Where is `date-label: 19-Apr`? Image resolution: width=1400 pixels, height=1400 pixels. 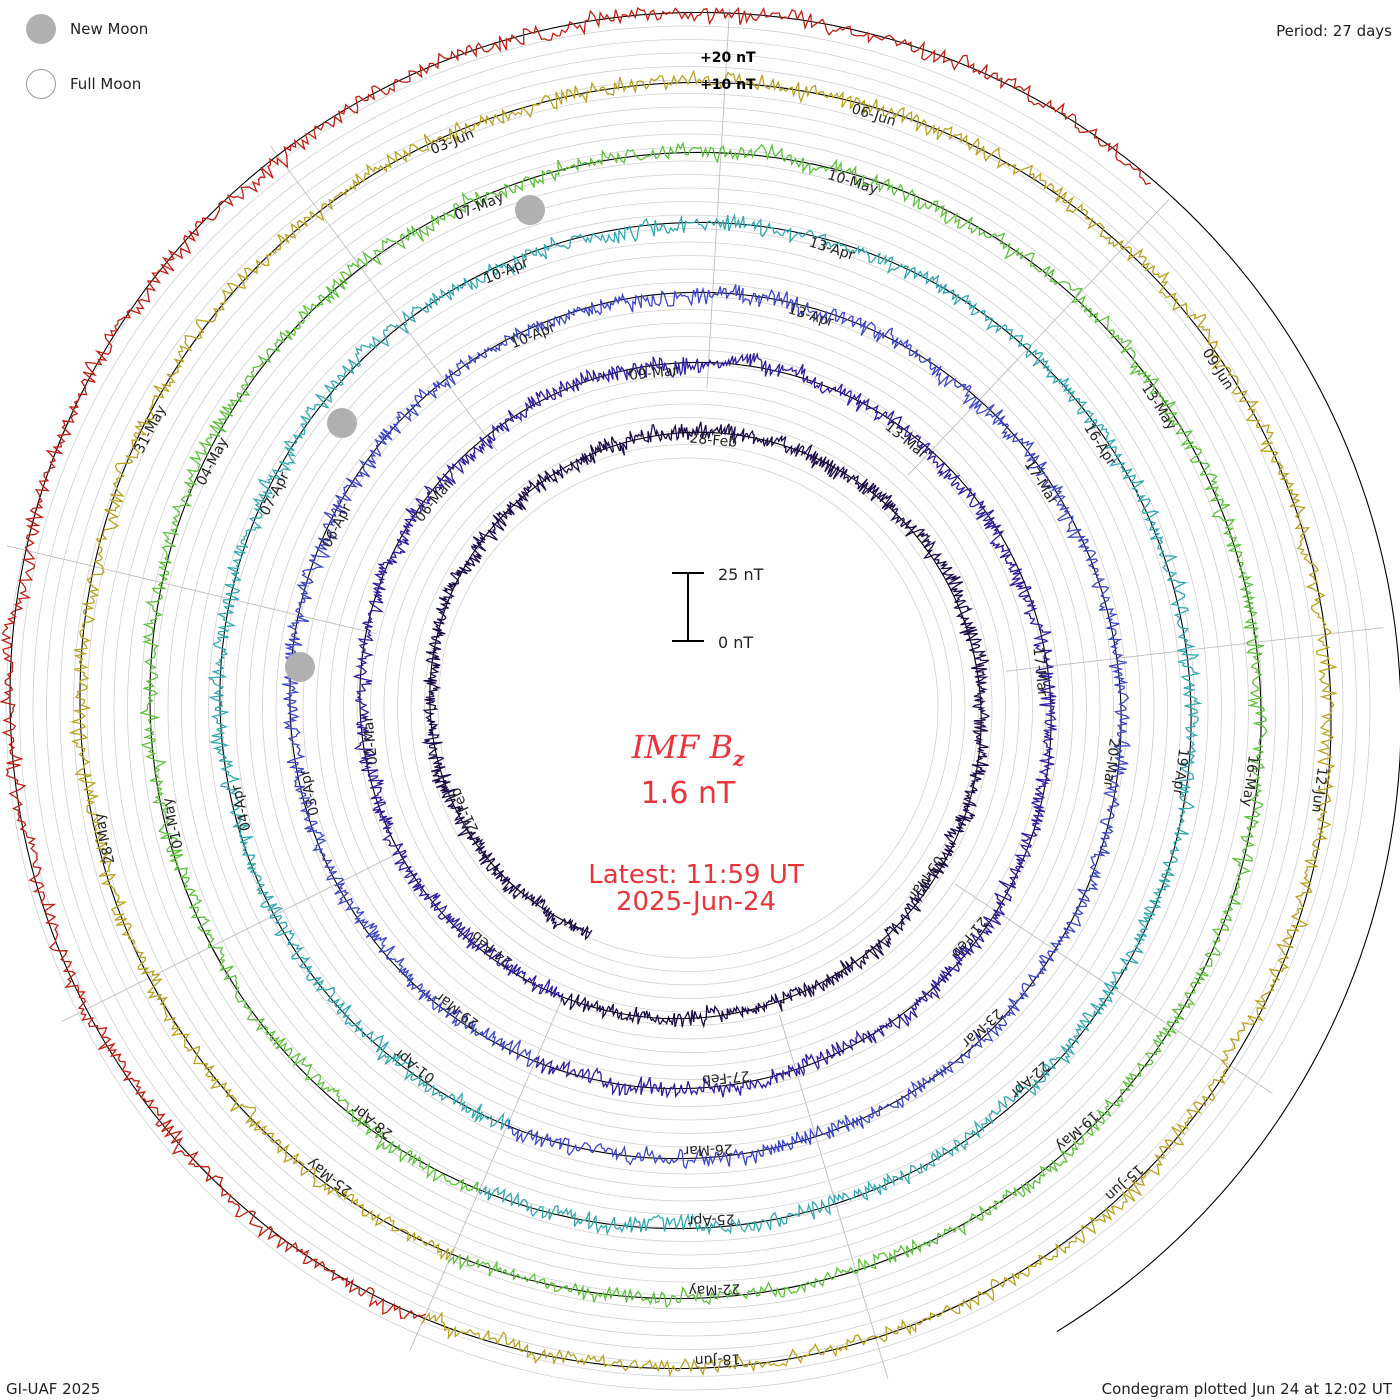 date-label: 19-Apr is located at coordinates (1180, 772).